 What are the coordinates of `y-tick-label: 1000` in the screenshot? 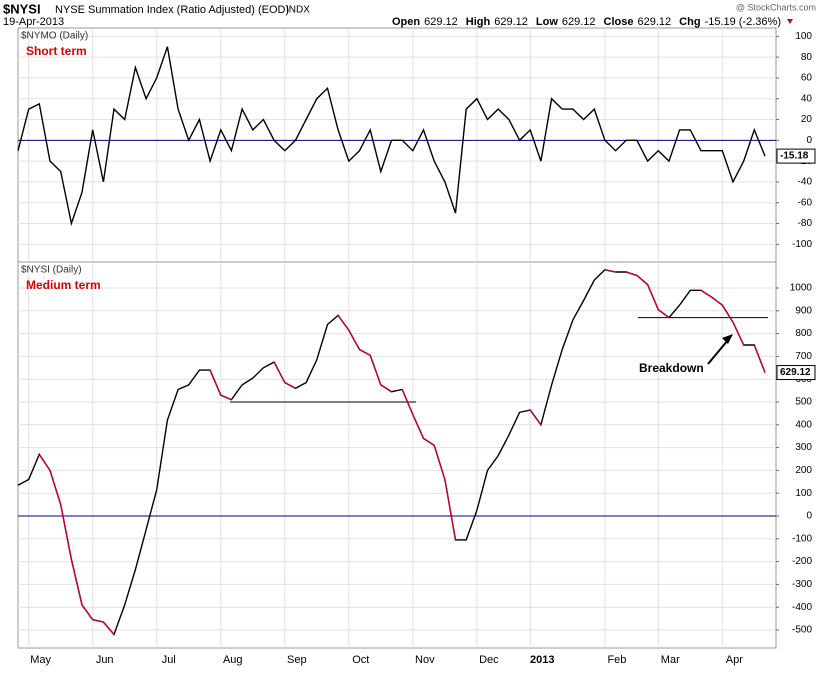 It's located at (801, 288).